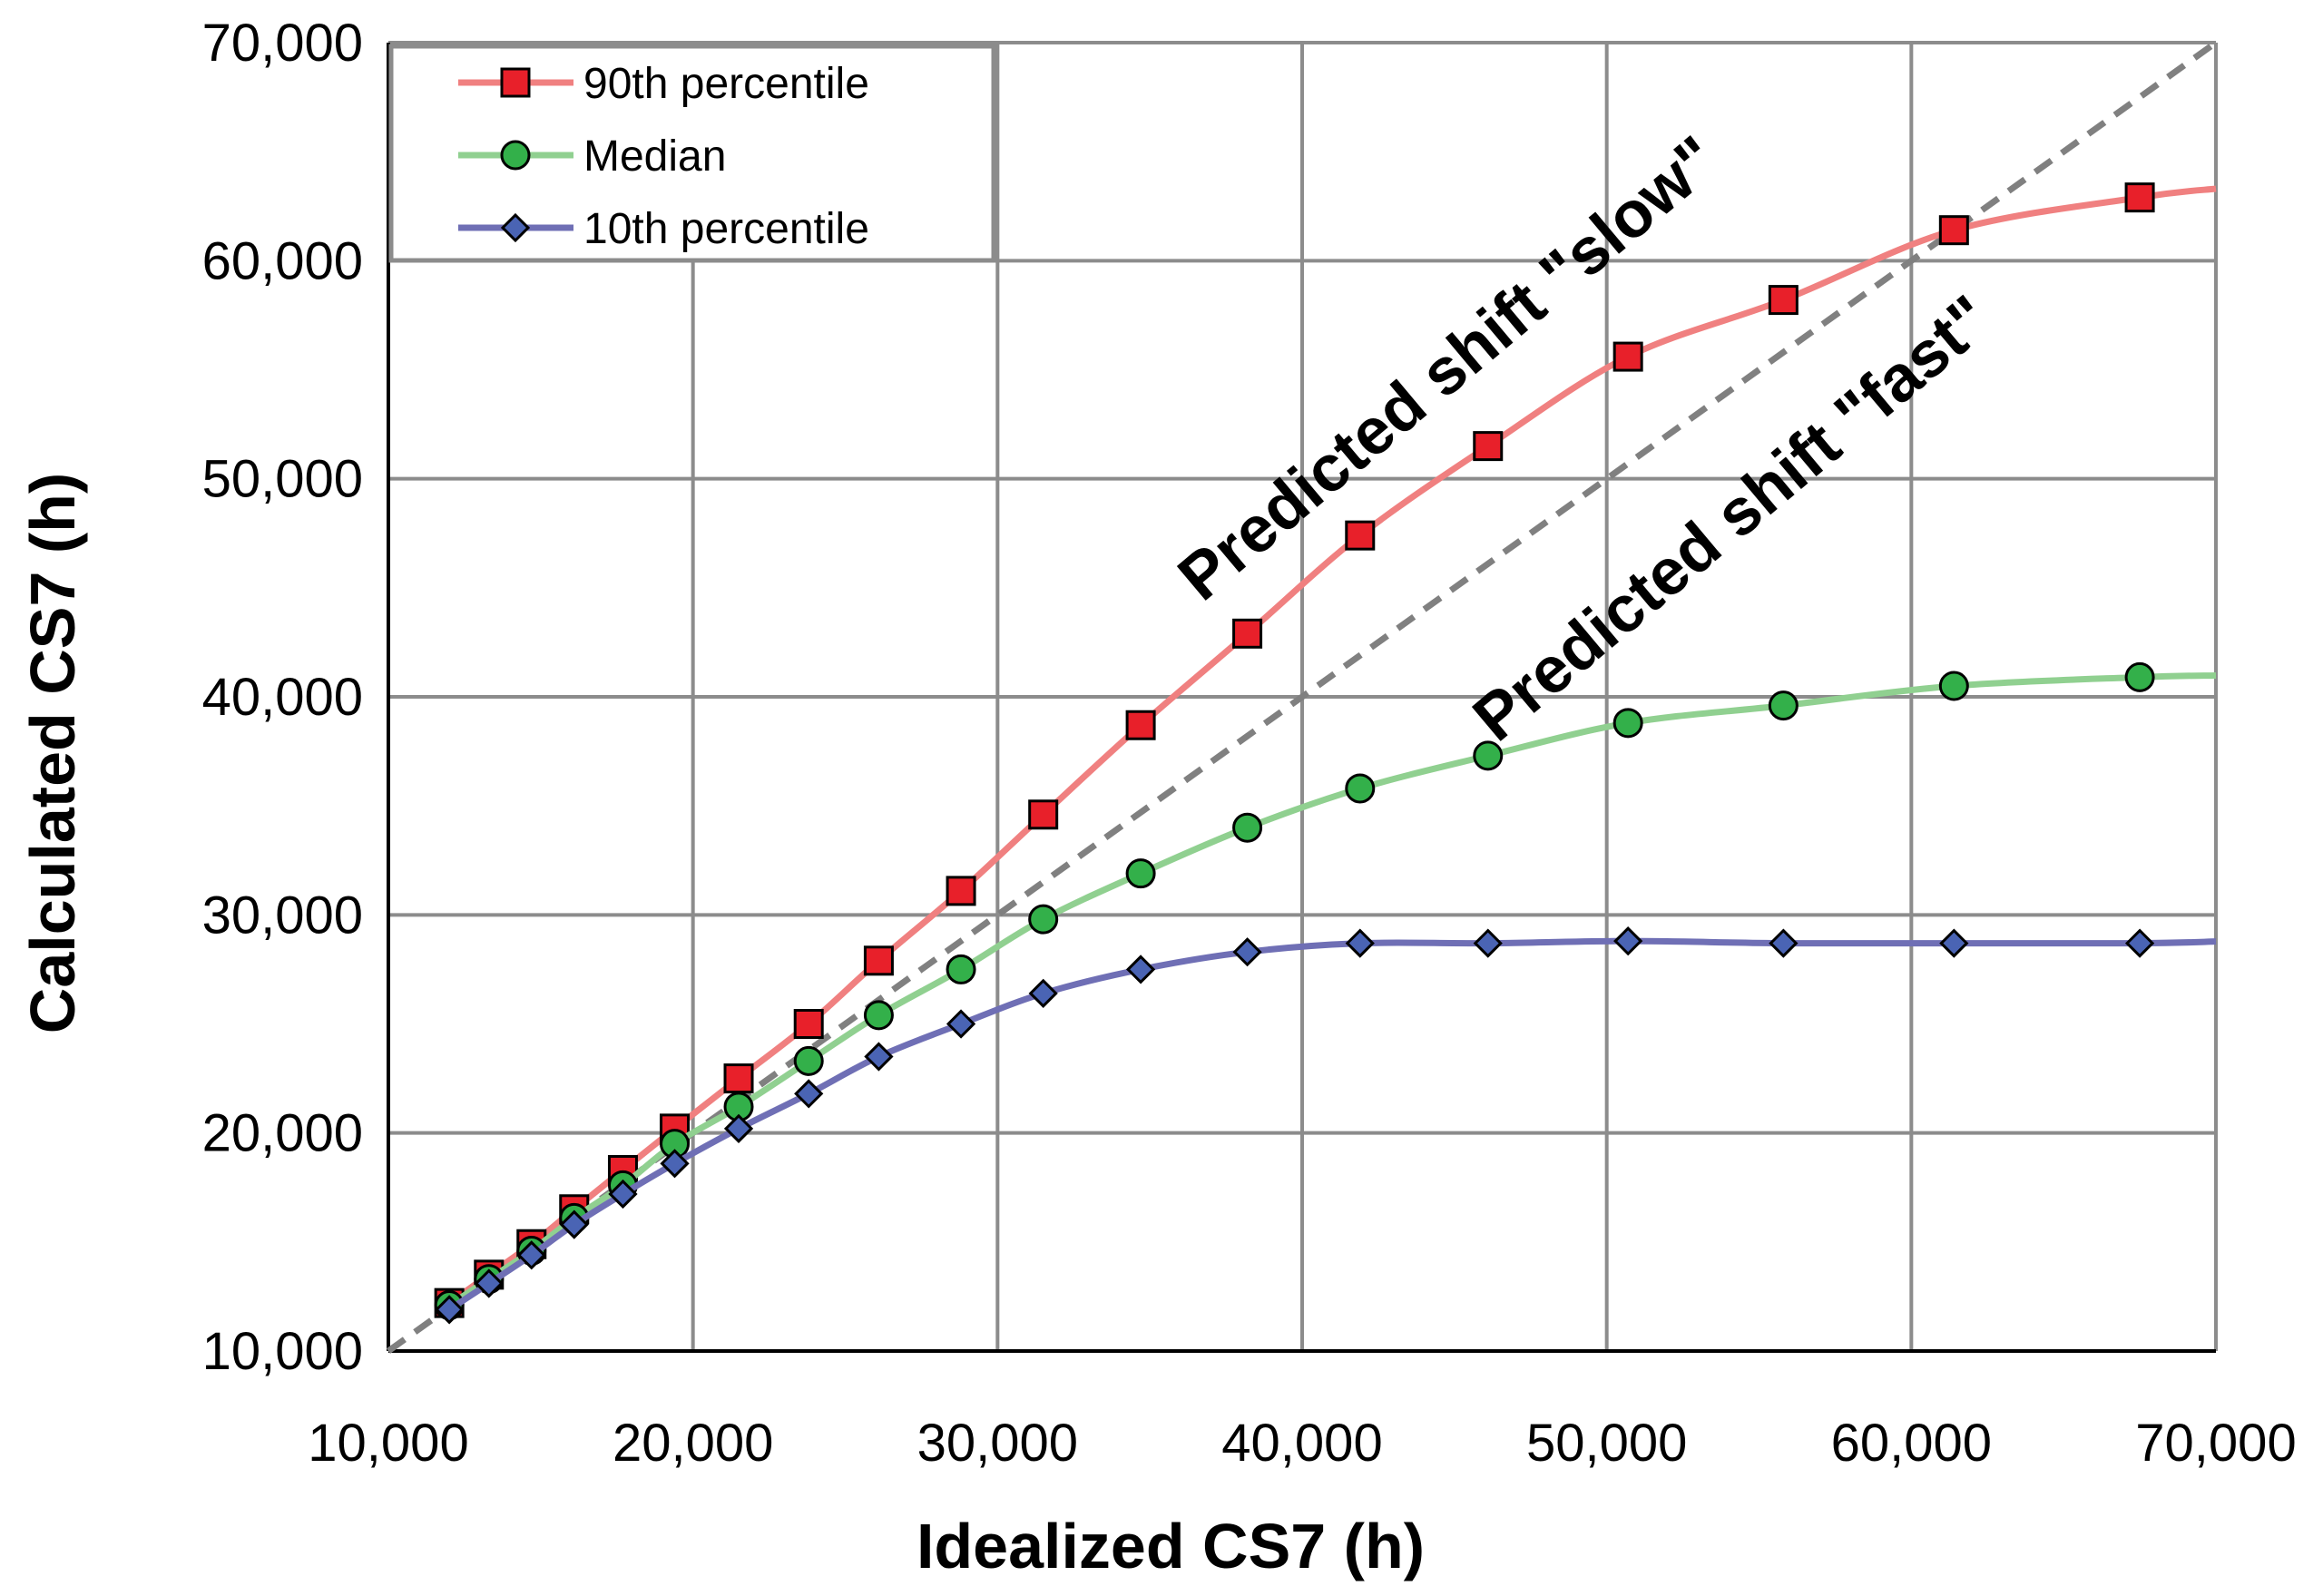  What do you see at coordinates (1170, 1546) in the screenshot?
I see `x-axis-title: Idealized CS7 (h)` at bounding box center [1170, 1546].